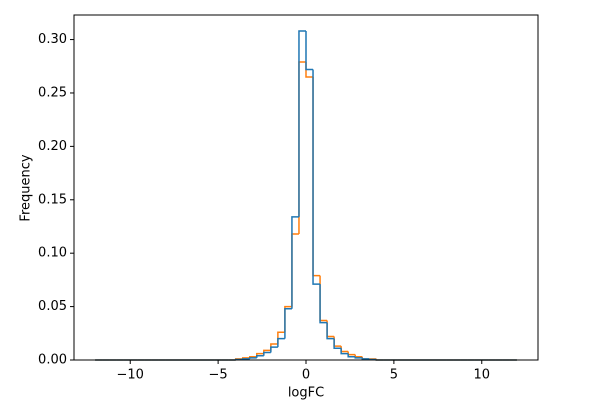 This screenshot has height=414, width=598. What do you see at coordinates (52, 306) in the screenshot?
I see `y-tick-label: 0.05` at bounding box center [52, 306].